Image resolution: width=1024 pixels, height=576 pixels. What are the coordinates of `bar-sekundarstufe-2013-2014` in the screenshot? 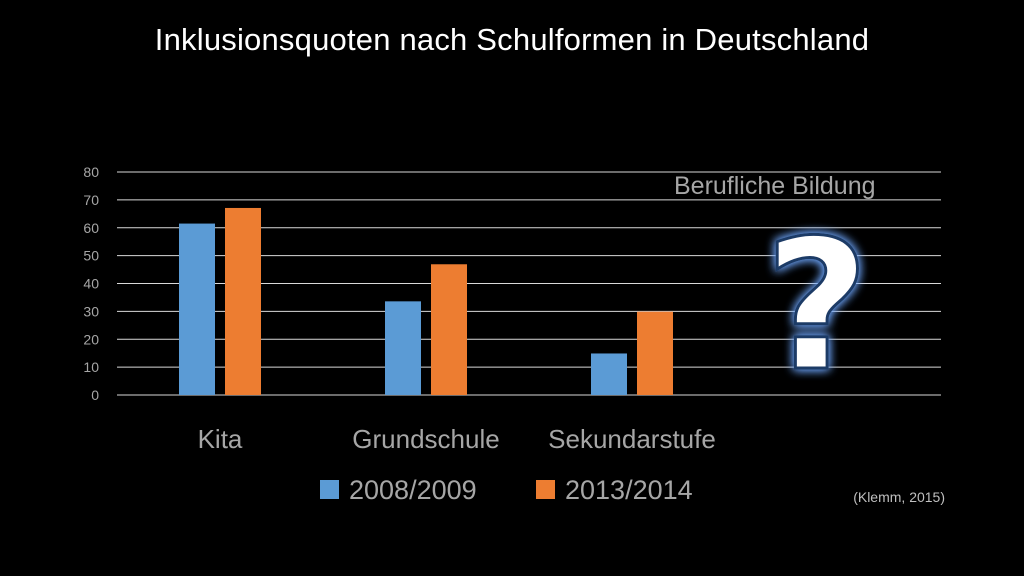 It's located at (655, 353).